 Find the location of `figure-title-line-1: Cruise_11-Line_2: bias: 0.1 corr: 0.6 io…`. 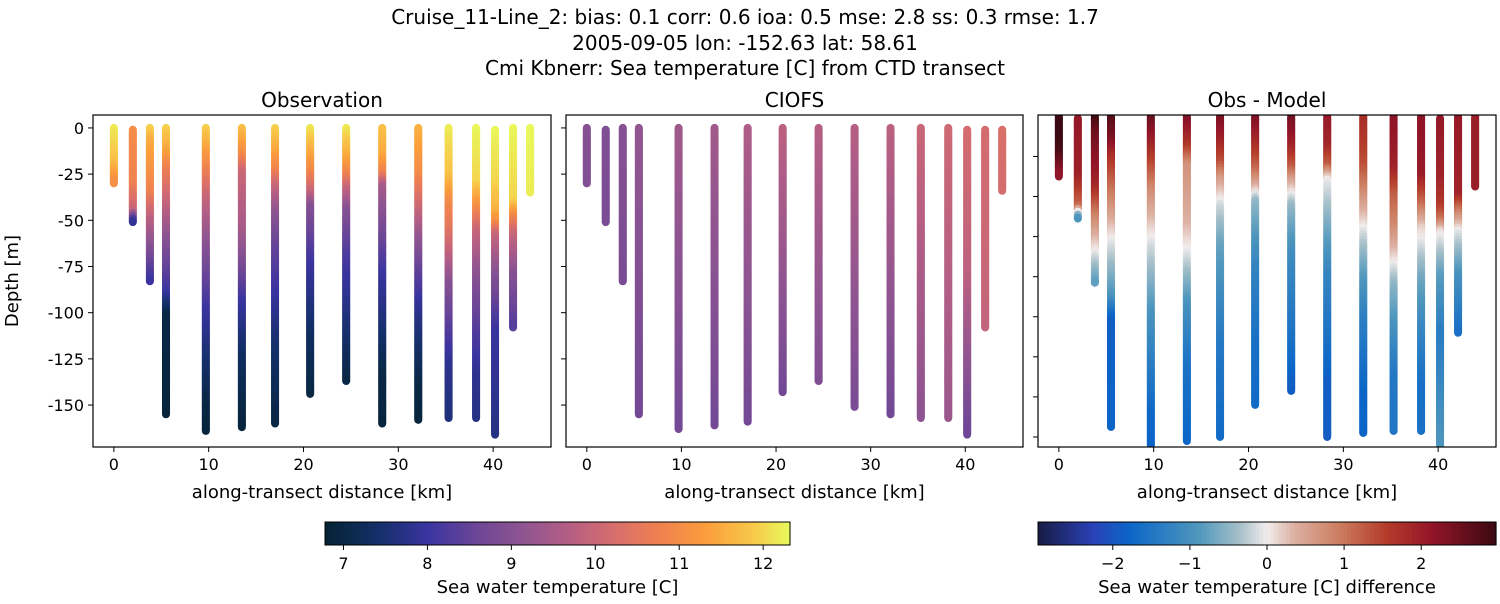

figure-title-line-1: Cruise_11-Line_2: bias: 0.1 corr: 0.6 io… is located at coordinates (745, 17).